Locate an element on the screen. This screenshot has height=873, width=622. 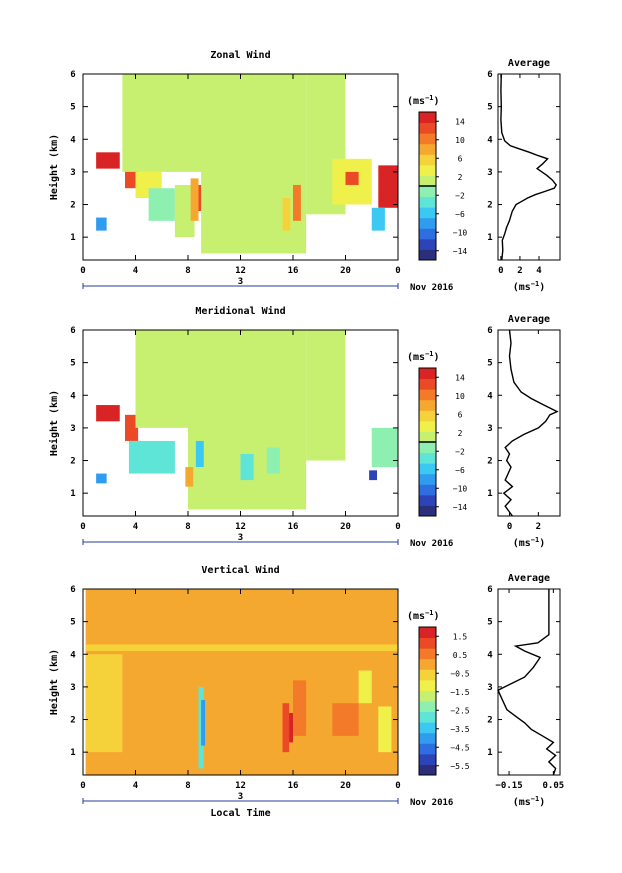
panel-title: Zonal Wind is located at coordinates (240, 55).